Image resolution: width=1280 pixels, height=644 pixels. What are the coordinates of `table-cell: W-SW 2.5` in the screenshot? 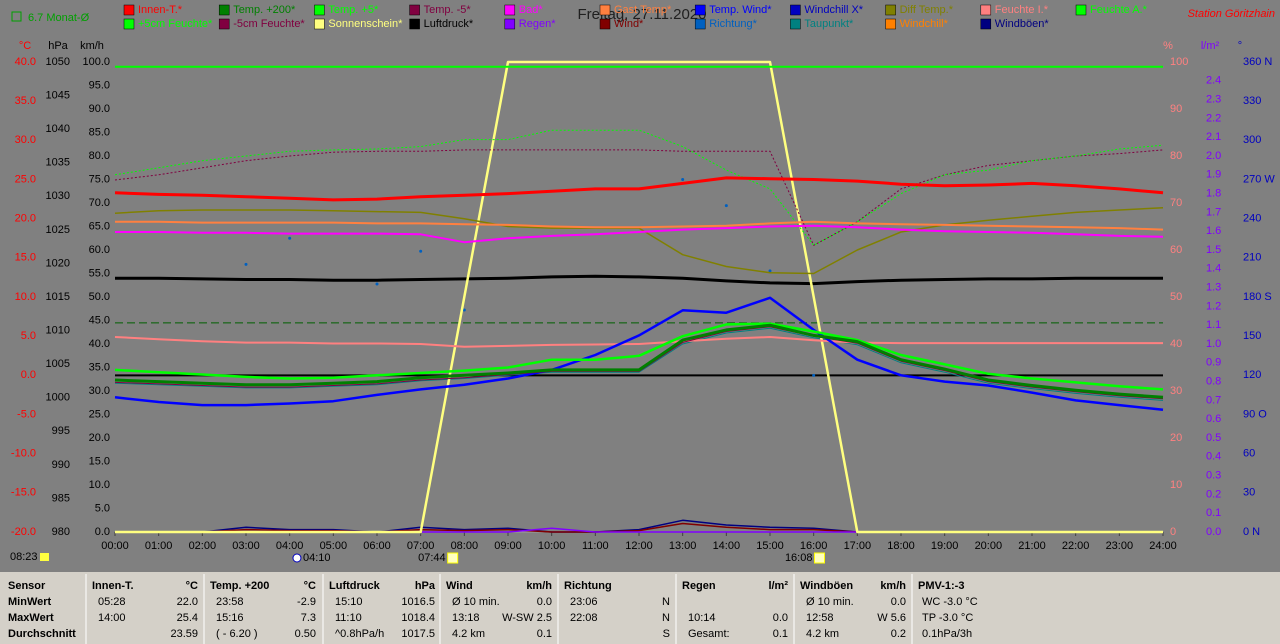 It's located at (527, 618).